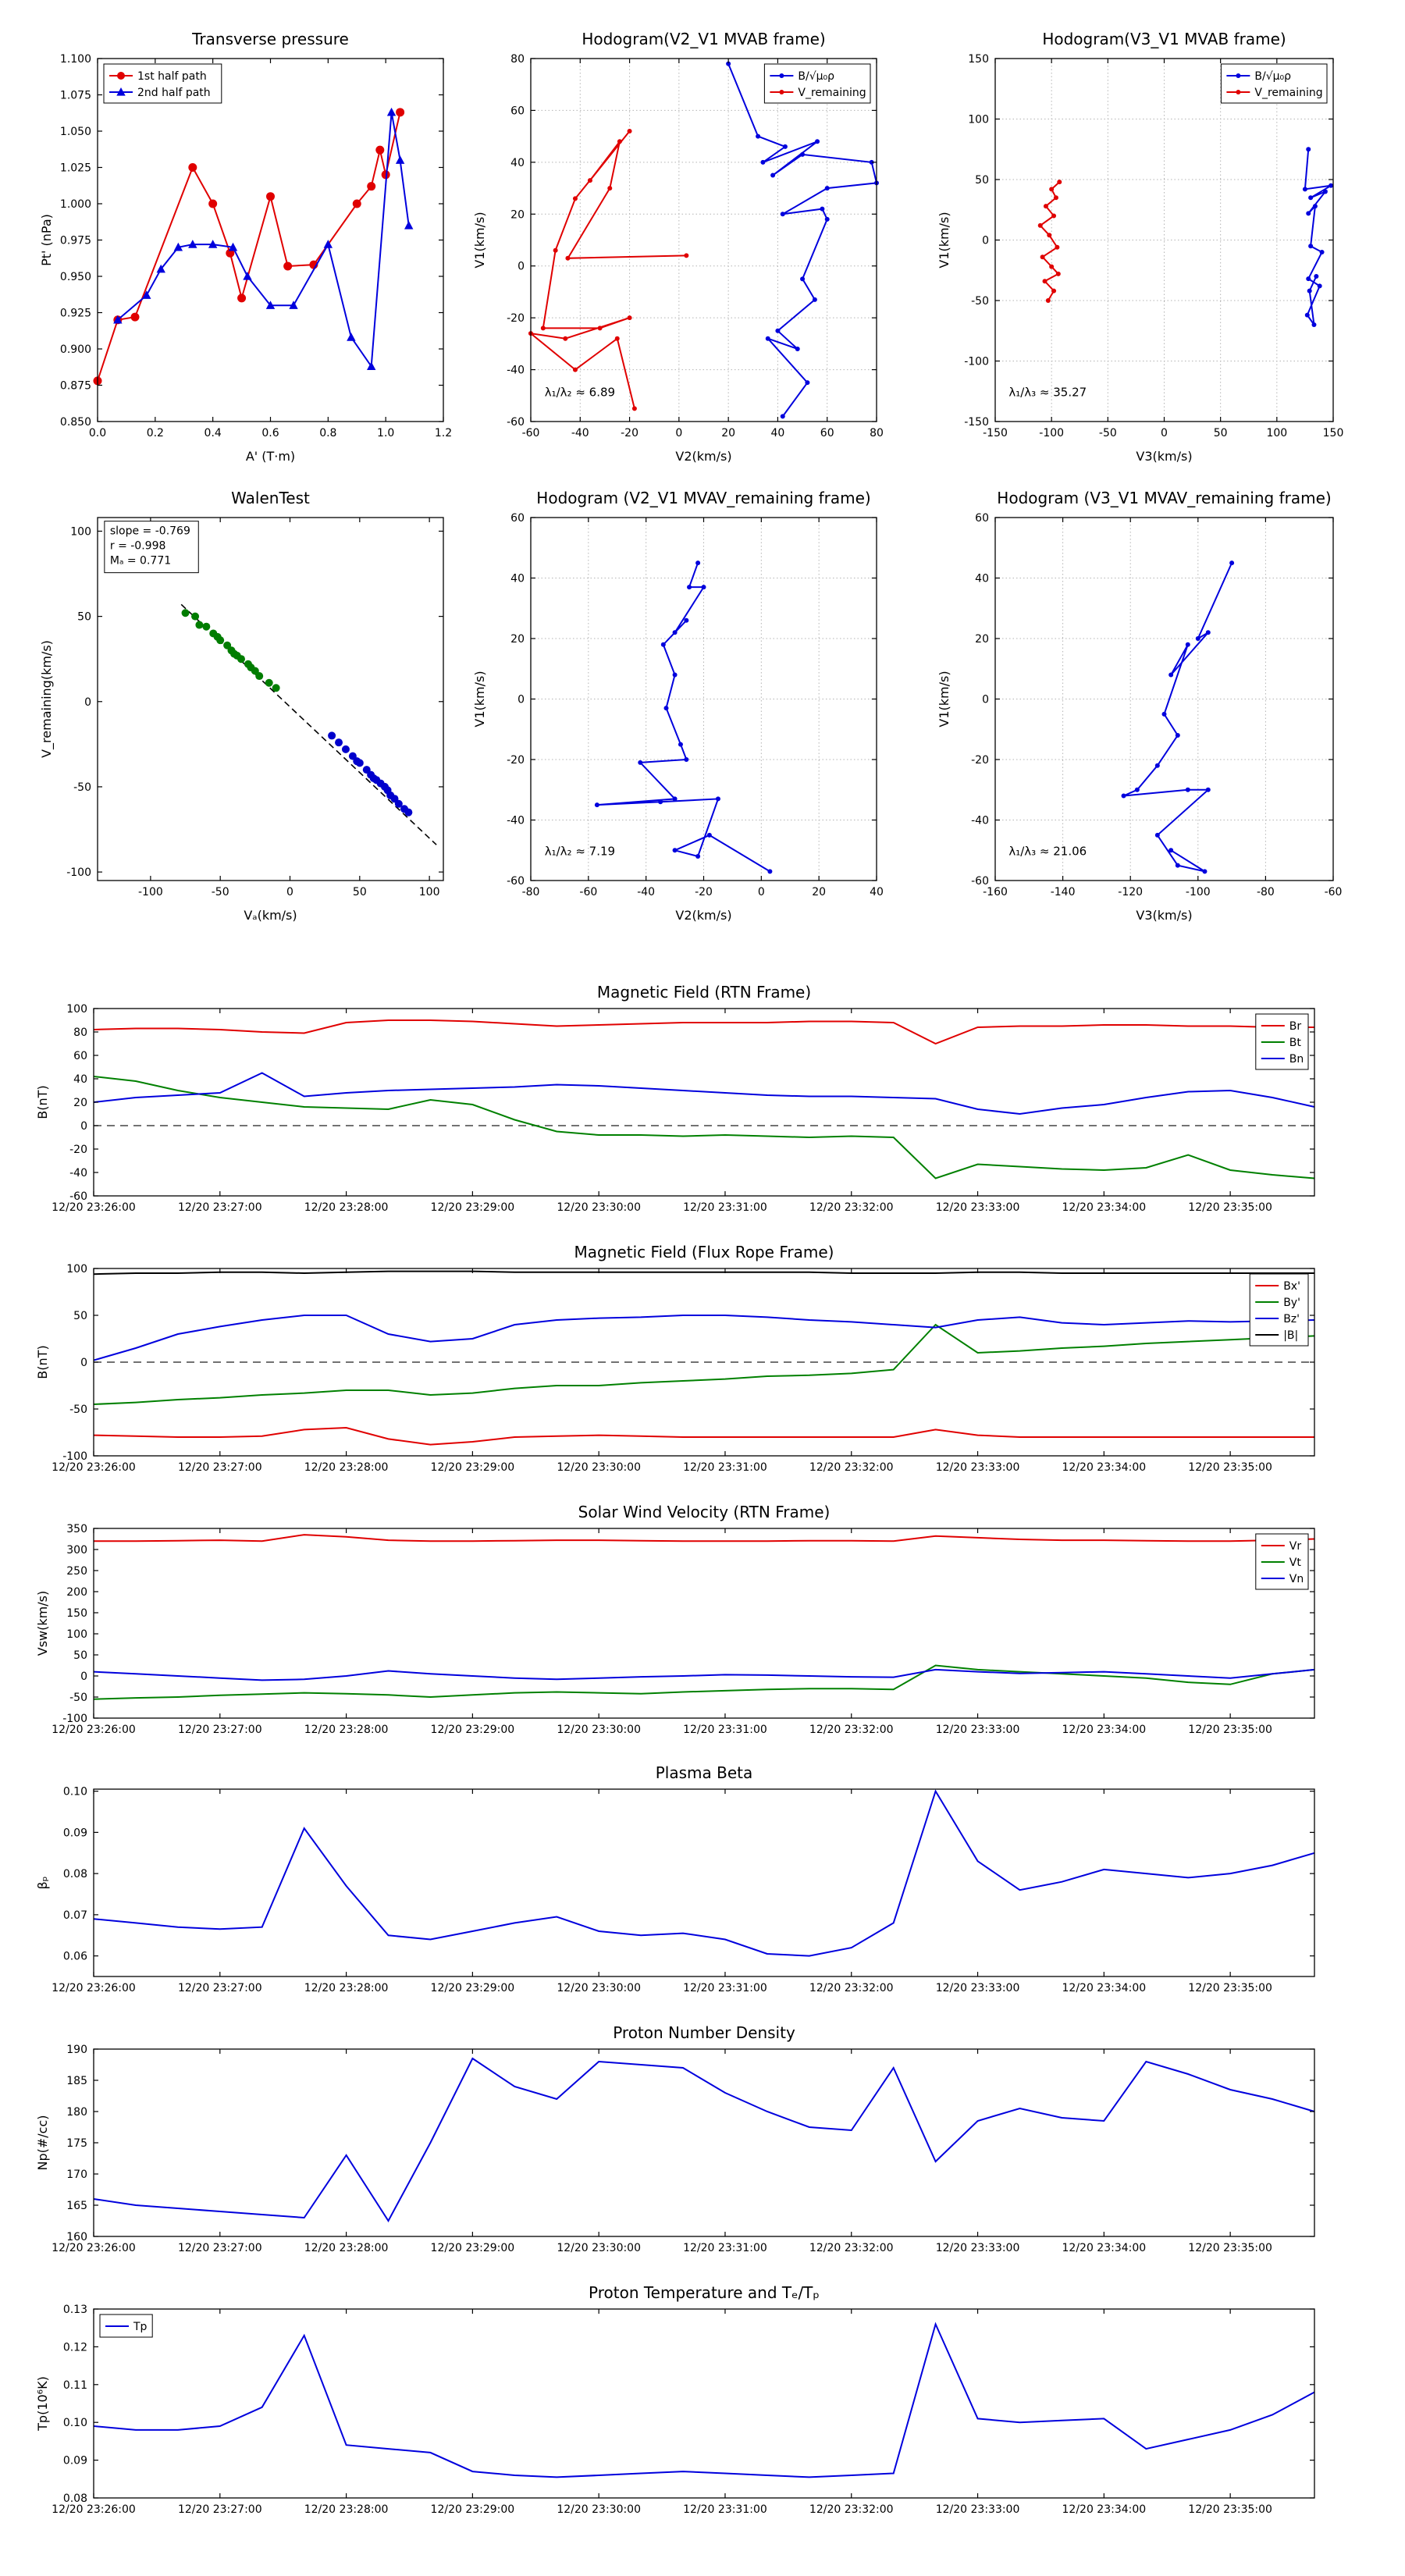  What do you see at coordinates (80, 1079) in the screenshot?
I see `y-tick-label: 40` at bounding box center [80, 1079].